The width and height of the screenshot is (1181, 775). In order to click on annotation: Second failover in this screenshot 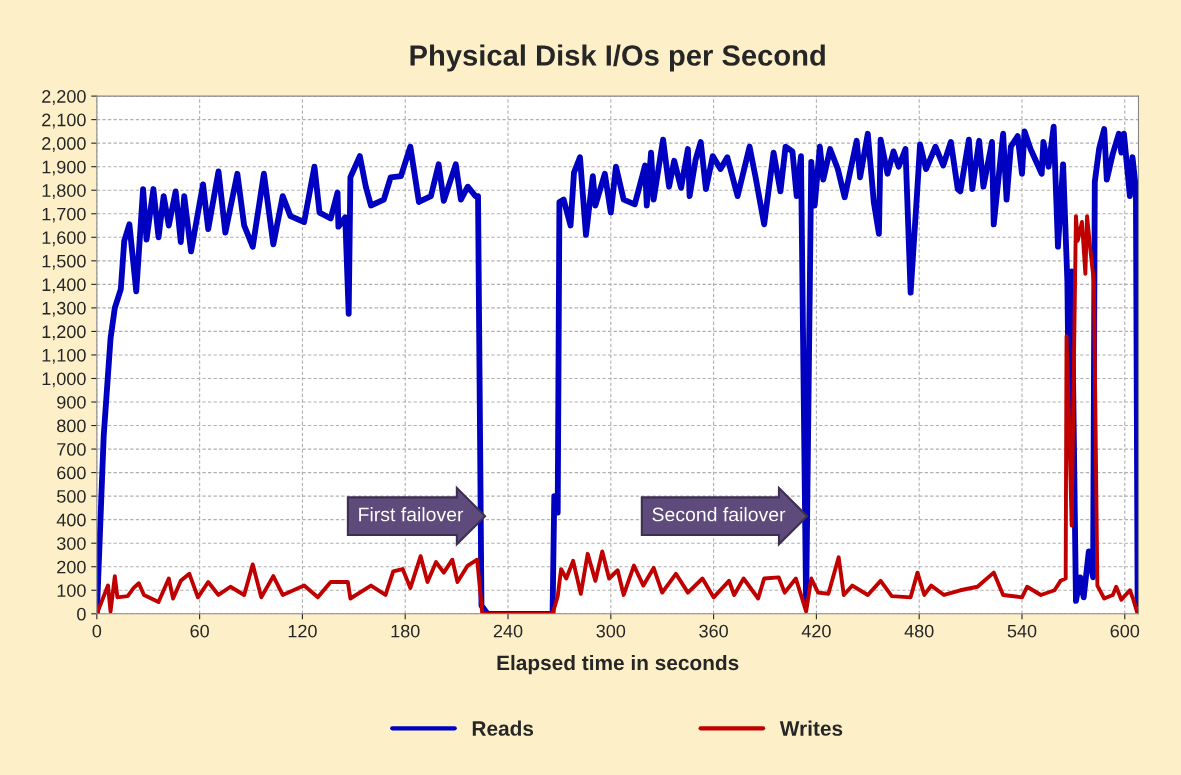, I will do `click(719, 514)`.